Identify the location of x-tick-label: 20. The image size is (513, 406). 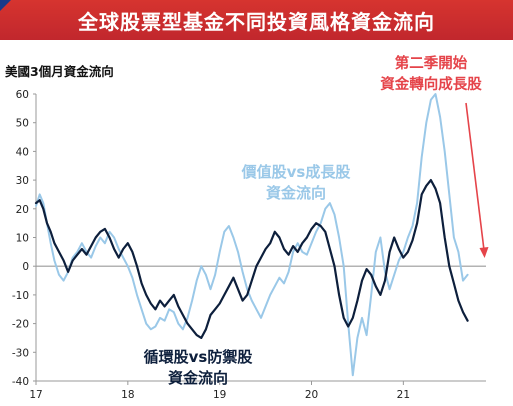
(311, 395).